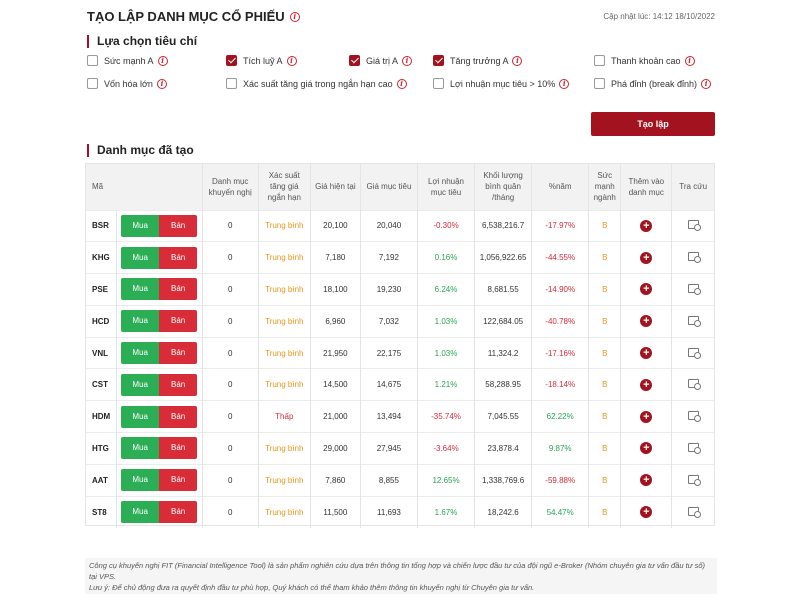  Describe the element at coordinates (101, 321) in the screenshot. I see `stock-code: HCD` at that location.